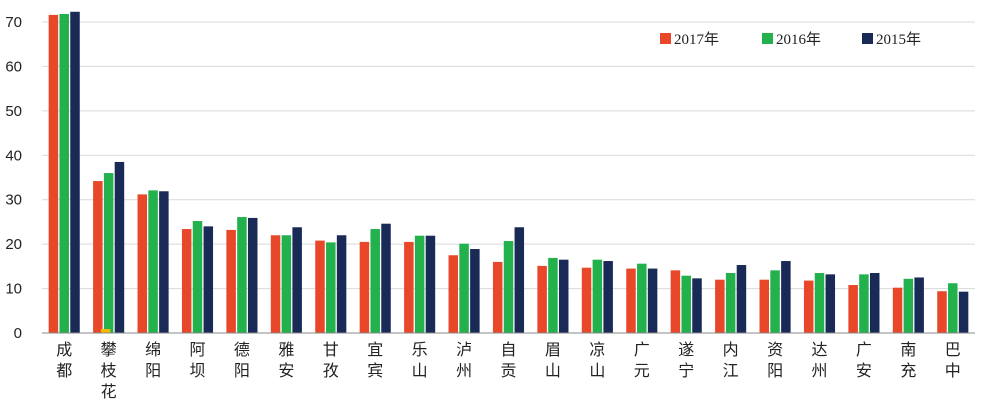 This screenshot has height=418, width=1000. Describe the element at coordinates (164, 262) in the screenshot. I see `bar-绵阳-2015年` at that location.